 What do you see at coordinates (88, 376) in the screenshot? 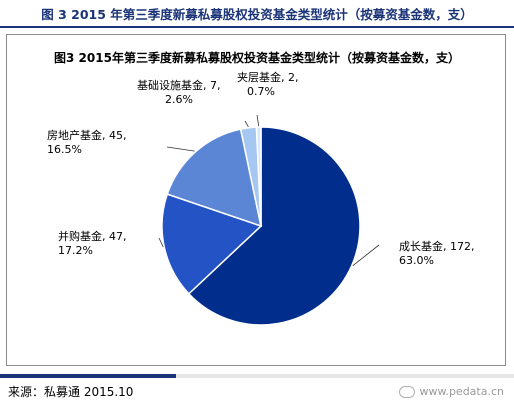
I see `footer-rule-accent` at bounding box center [88, 376].